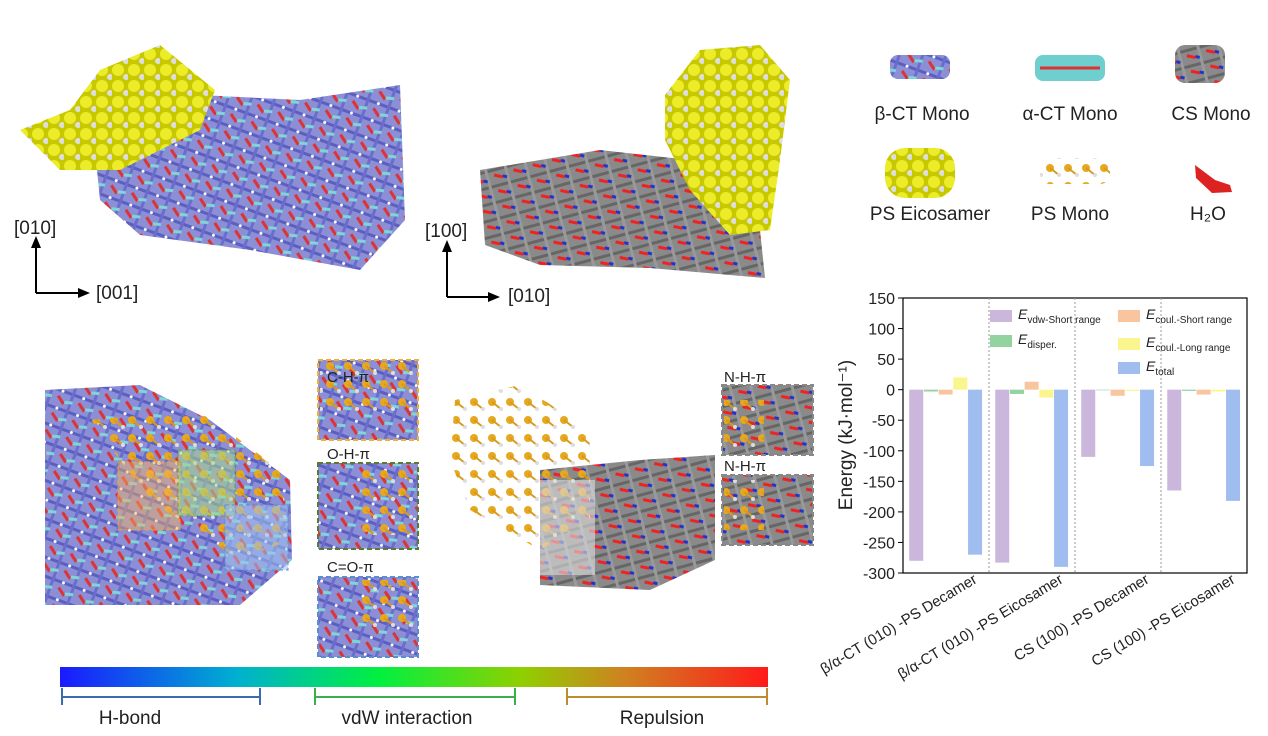 This screenshot has width=1268, height=736. Describe the element at coordinates (1208, 214) in the screenshot. I see `molecule-label: H₂O` at that location.